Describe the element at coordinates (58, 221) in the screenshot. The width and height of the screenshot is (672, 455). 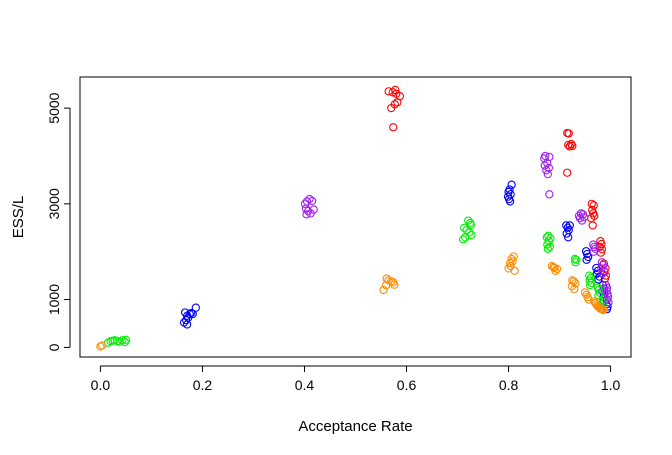
I see `y-axis: 0 1000 3000 5000` at that location.